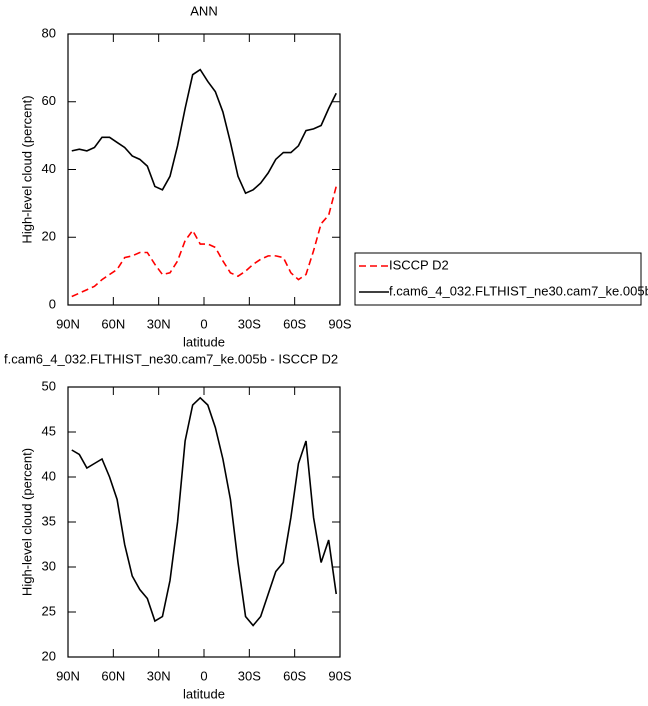 The image size is (648, 706). What do you see at coordinates (49, 430) in the screenshot?
I see `y-tick-label: 45` at bounding box center [49, 430].